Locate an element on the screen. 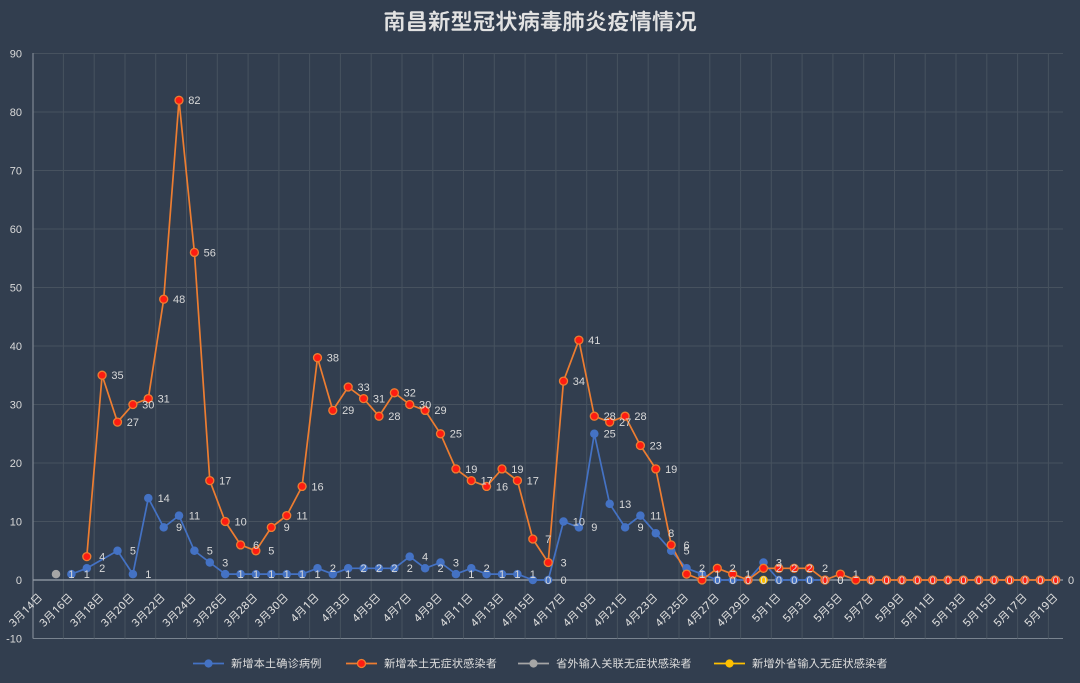 This screenshot has width=1080, height=683. svg-text: 31 is located at coordinates (379, 400).